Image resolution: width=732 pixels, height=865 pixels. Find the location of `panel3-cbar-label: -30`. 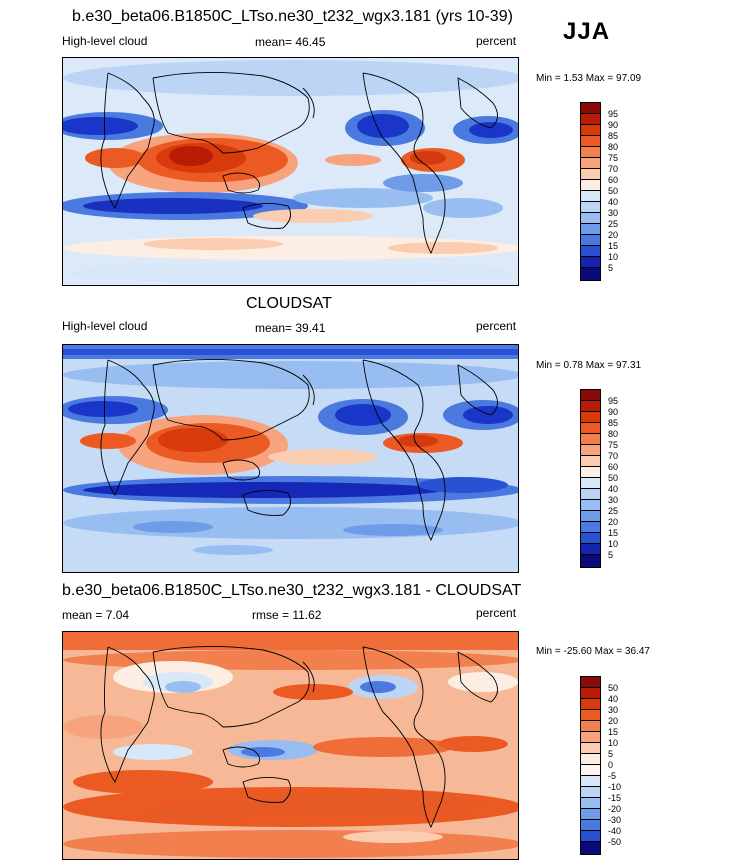

panel3-cbar-label: -30 is located at coordinates (615, 820).